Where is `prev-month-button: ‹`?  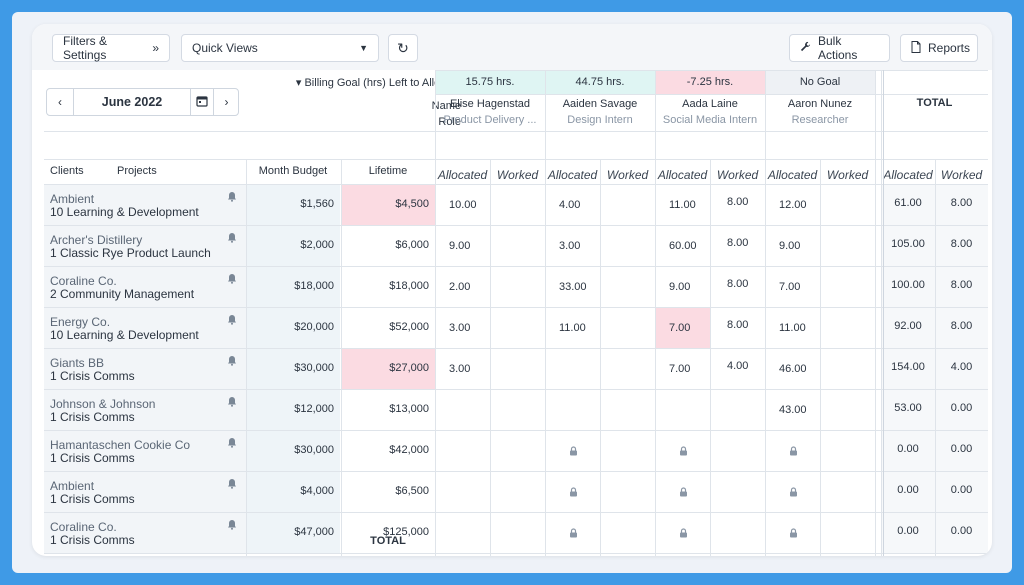
prev-month-button: ‹ is located at coordinates (60, 102).